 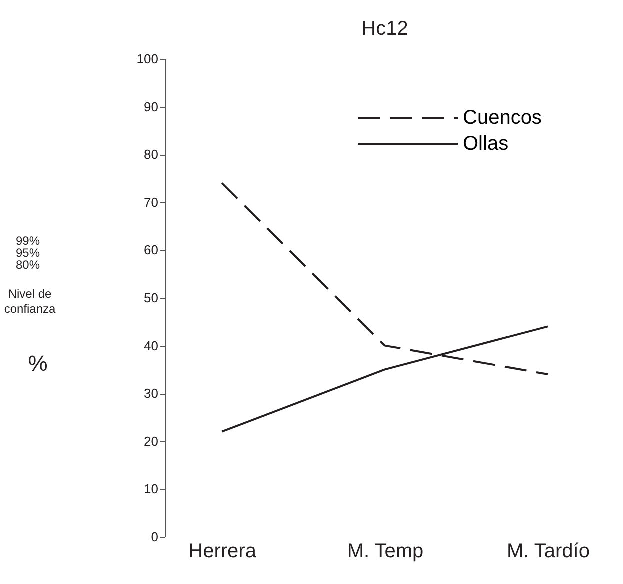 What do you see at coordinates (151, 298) in the screenshot?
I see `y-tick-label: 50` at bounding box center [151, 298].